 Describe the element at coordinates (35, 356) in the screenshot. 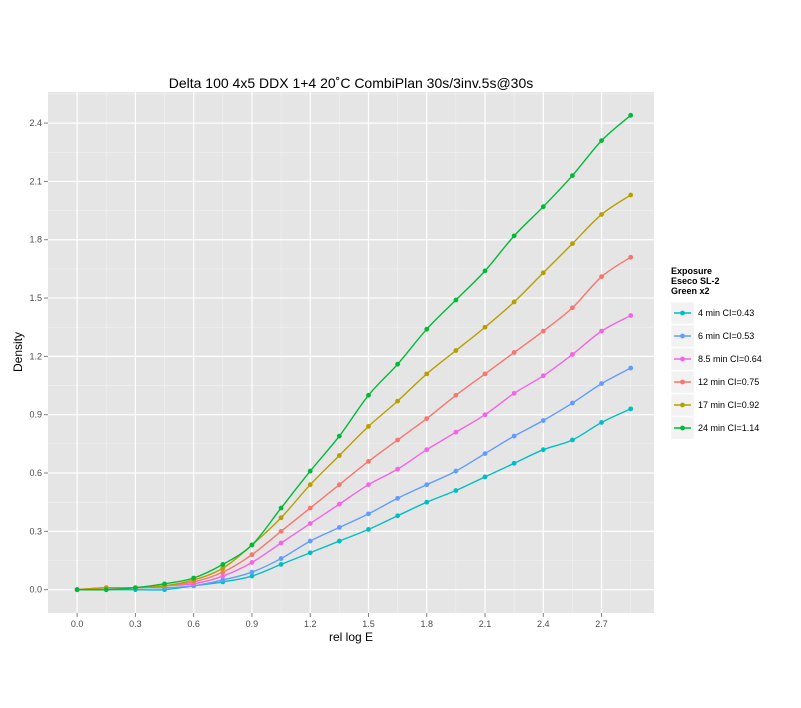

I see `y-tick-label: 1.2` at that location.